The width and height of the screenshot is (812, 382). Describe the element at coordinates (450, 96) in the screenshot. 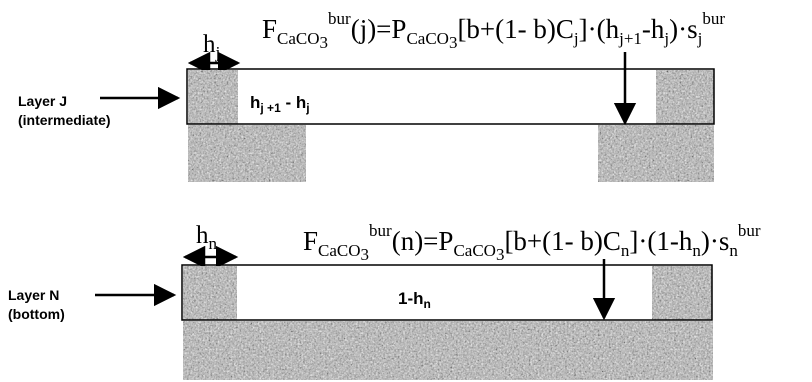

I see `layer-box-j` at that location.